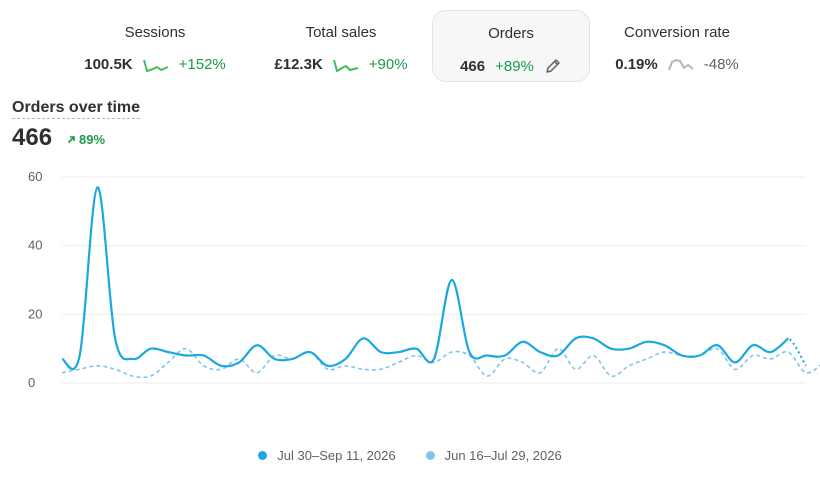  What do you see at coordinates (514, 66) in the screenshot?
I see `metric-delta: +89%` at bounding box center [514, 66].